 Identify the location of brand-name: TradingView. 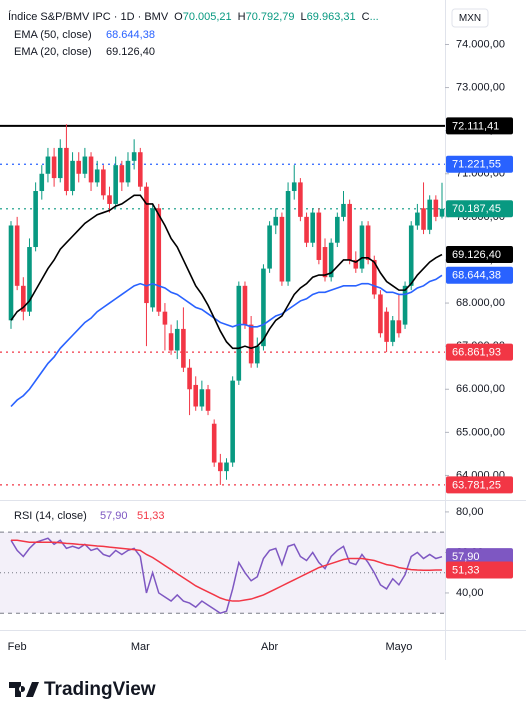
(100, 689).